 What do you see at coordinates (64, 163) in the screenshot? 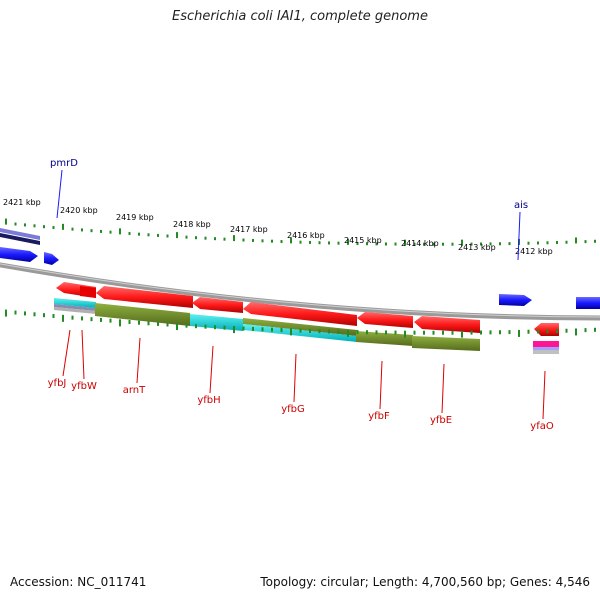
I see `gene-label: pmrD` at bounding box center [64, 163].